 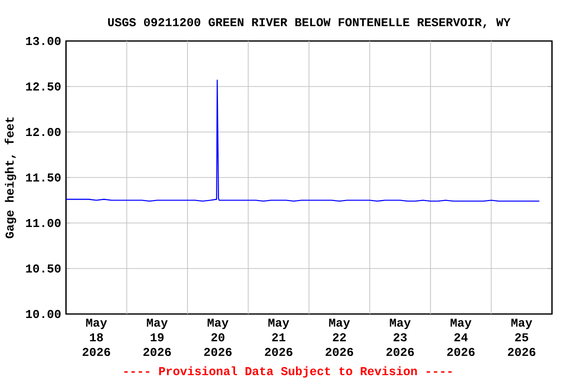 I want to click on y-tick-label: 10.50, so click(x=43, y=268).